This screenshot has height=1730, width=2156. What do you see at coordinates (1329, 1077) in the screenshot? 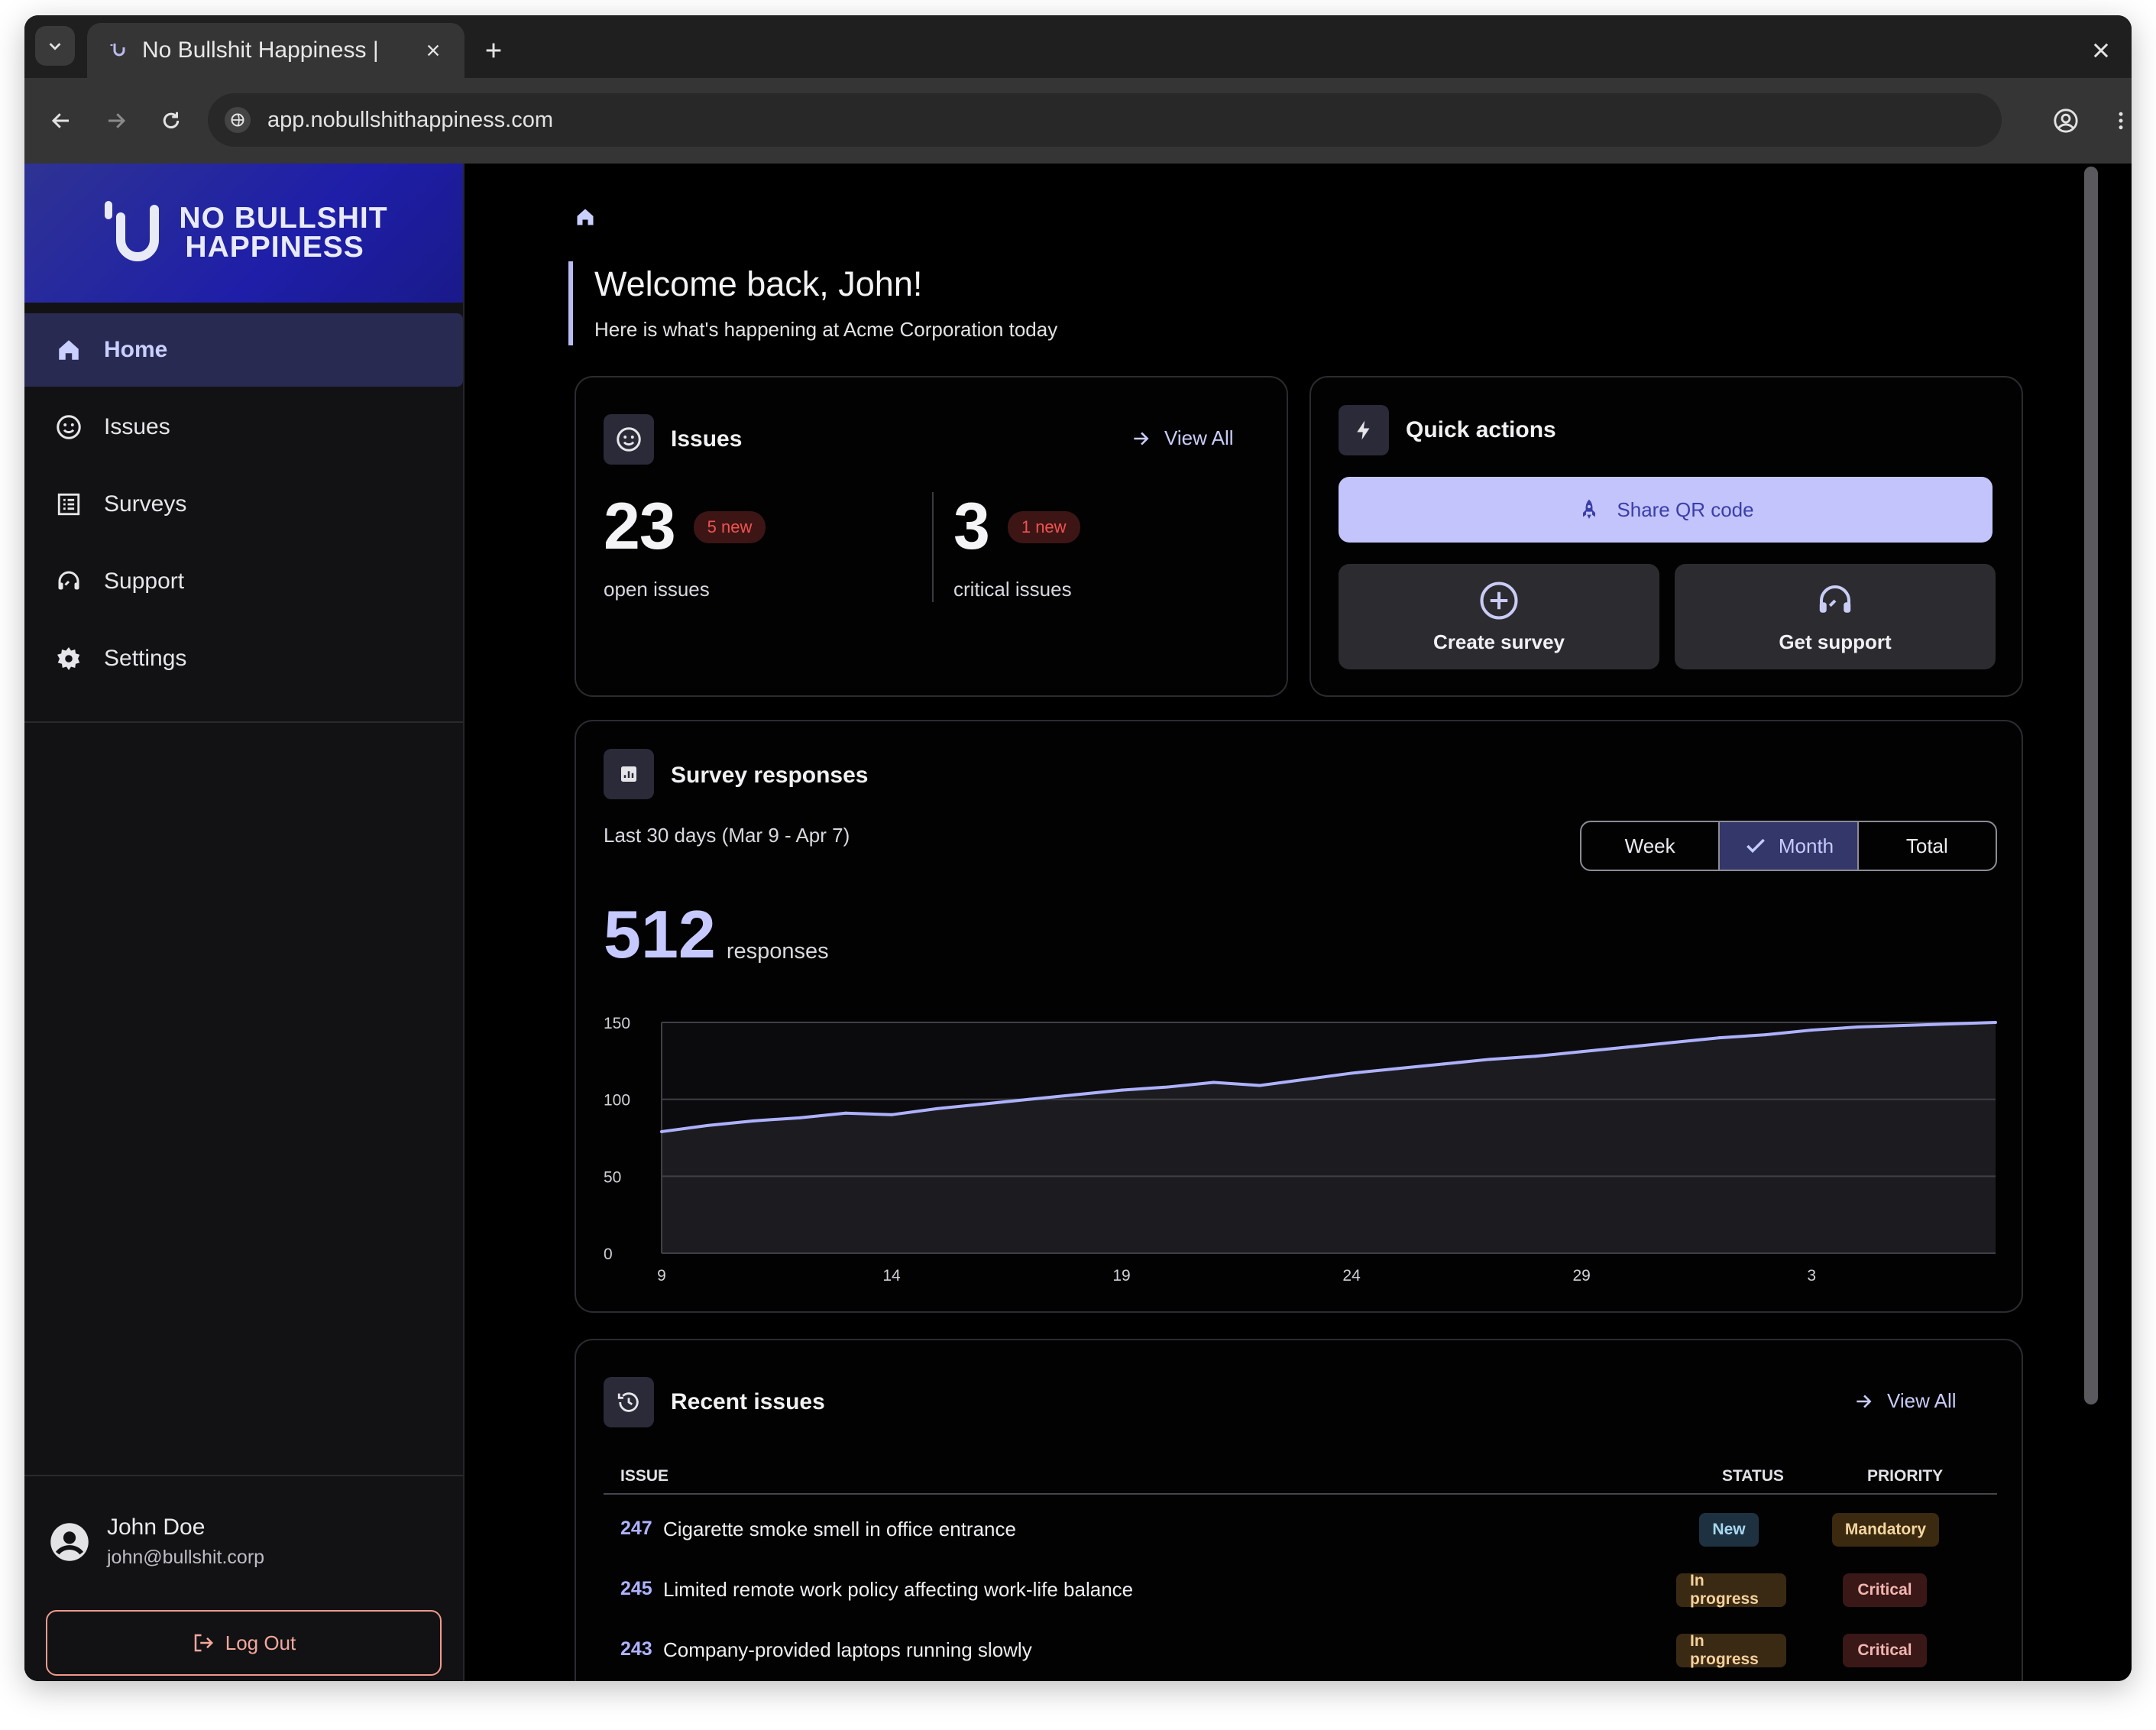
I see `series-line` at bounding box center [1329, 1077].